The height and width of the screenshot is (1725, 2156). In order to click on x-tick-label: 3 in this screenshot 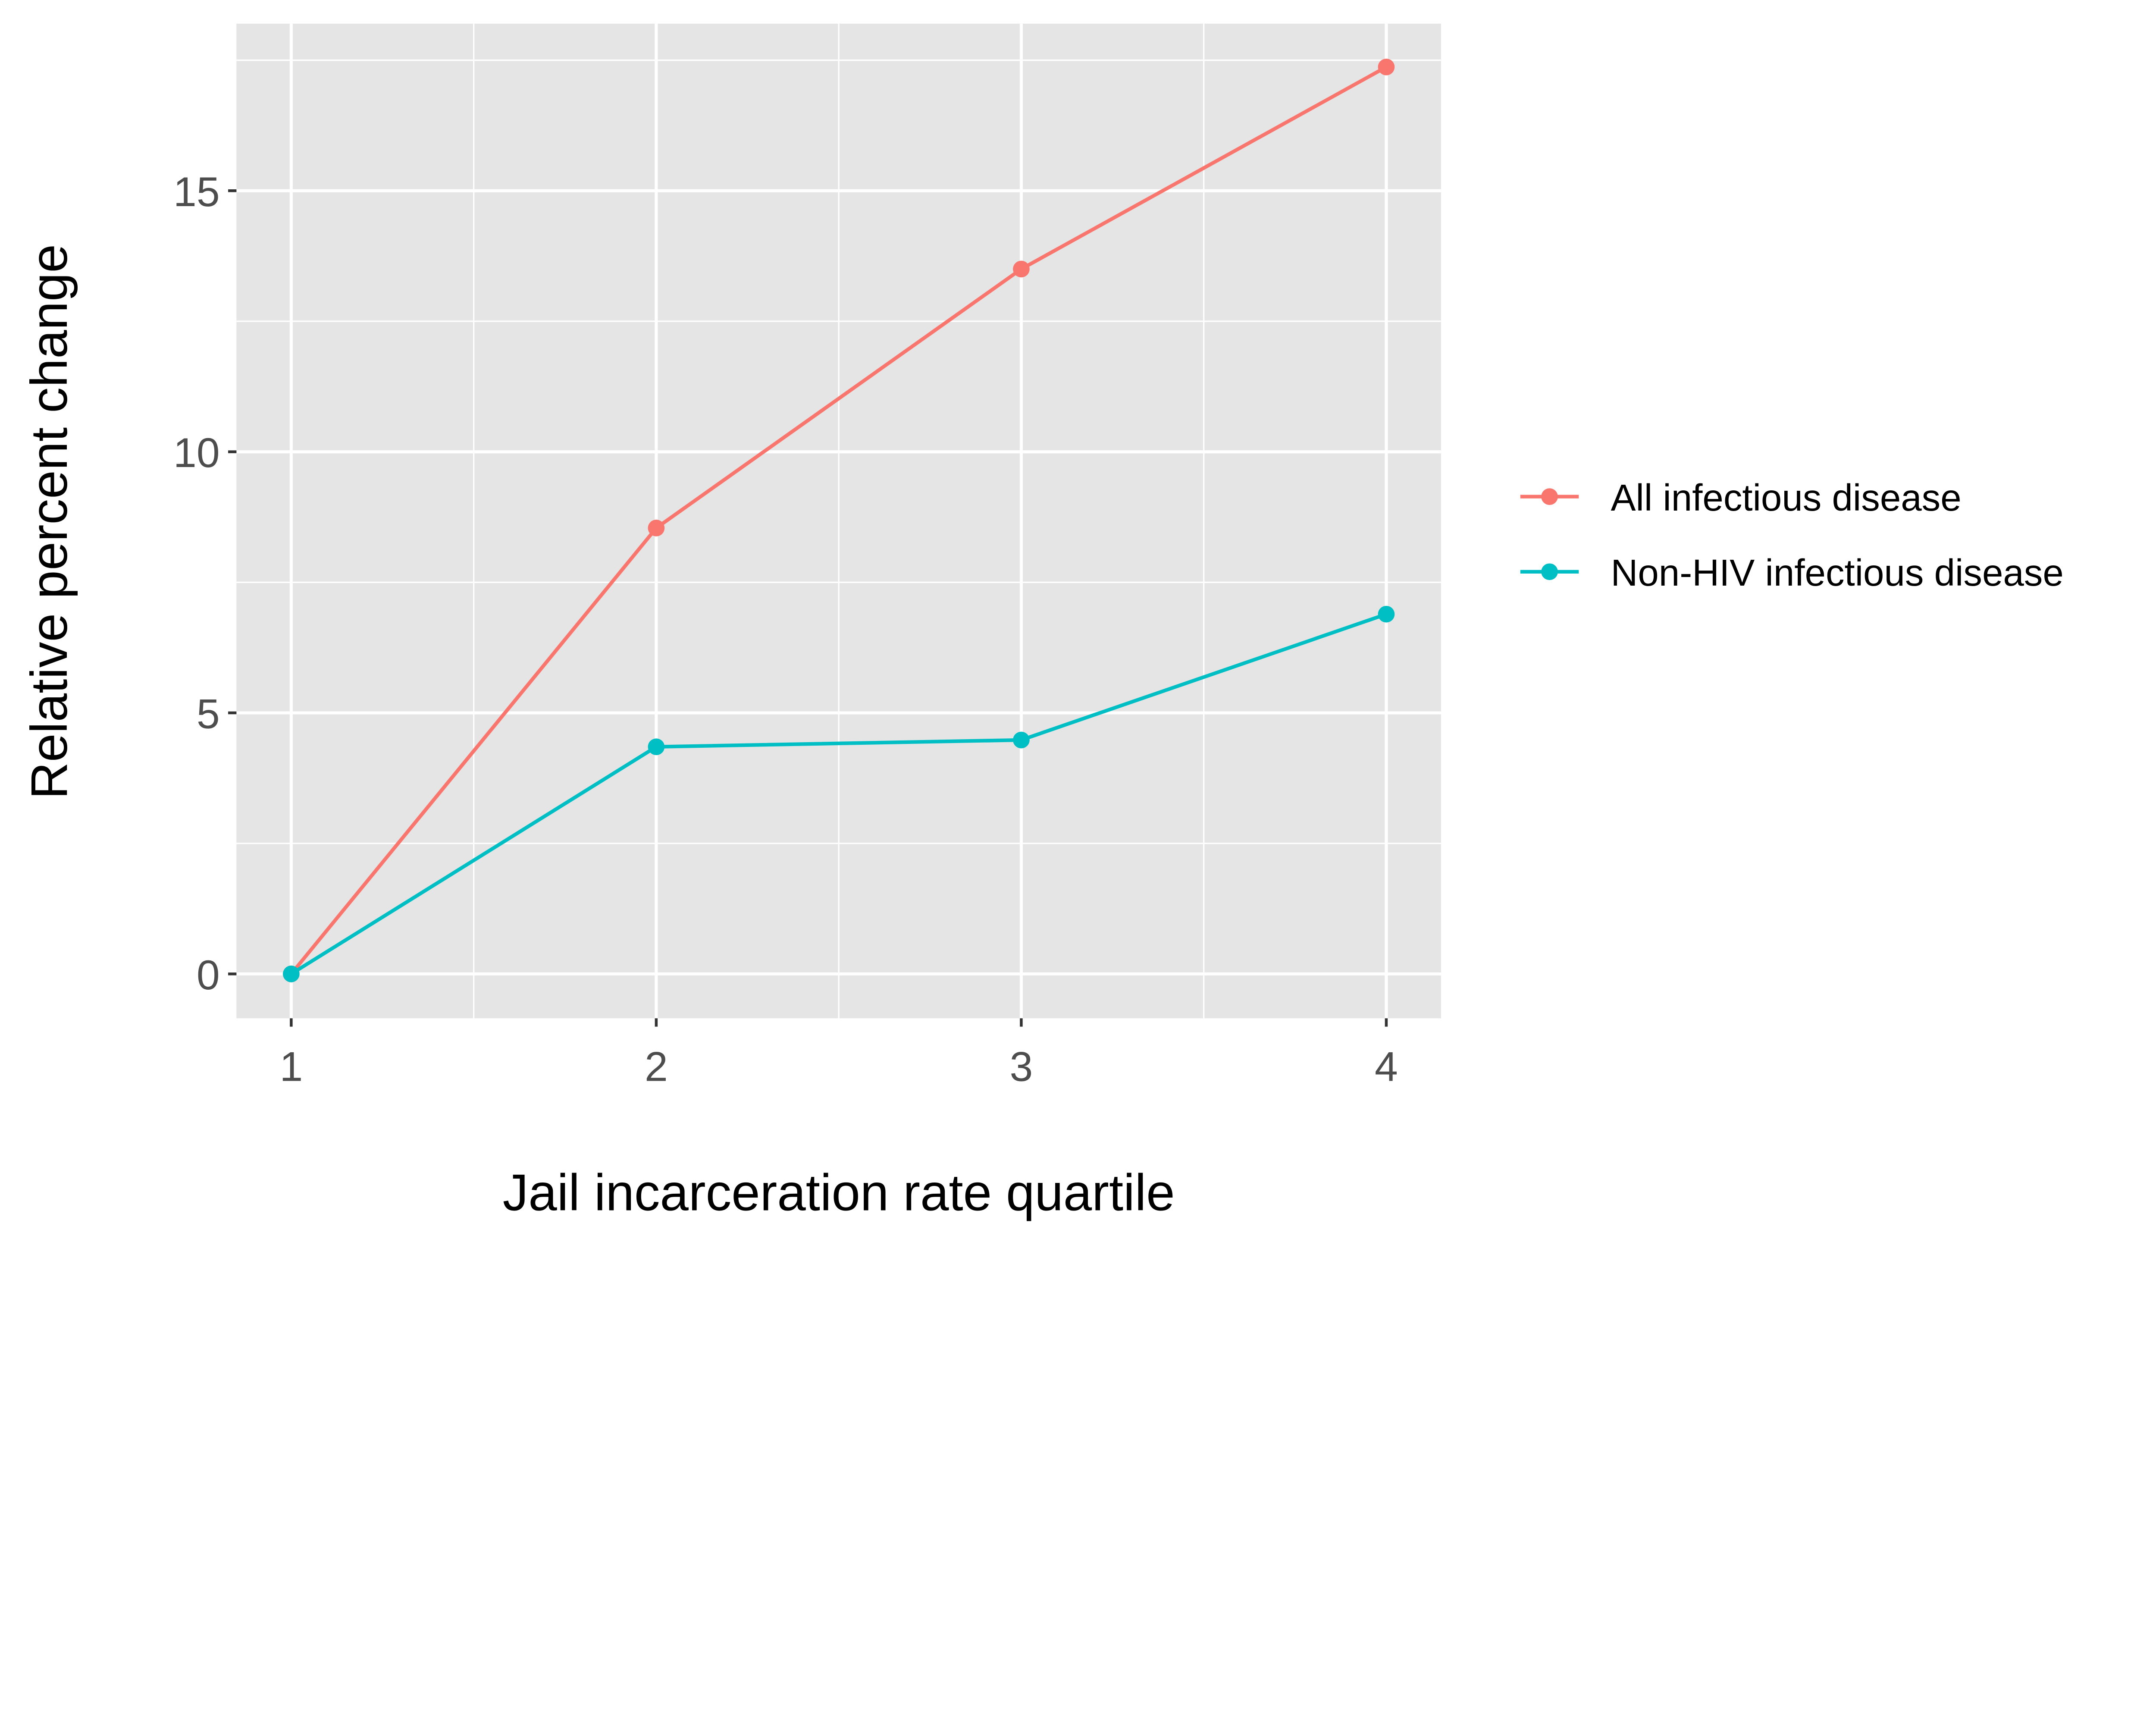, I will do `click(1021, 1066)`.